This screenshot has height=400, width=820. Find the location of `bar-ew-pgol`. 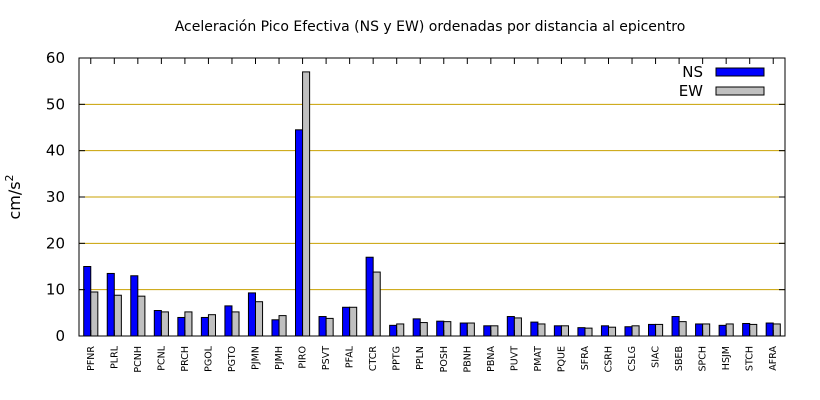

bar-ew-pgol is located at coordinates (211, 325).